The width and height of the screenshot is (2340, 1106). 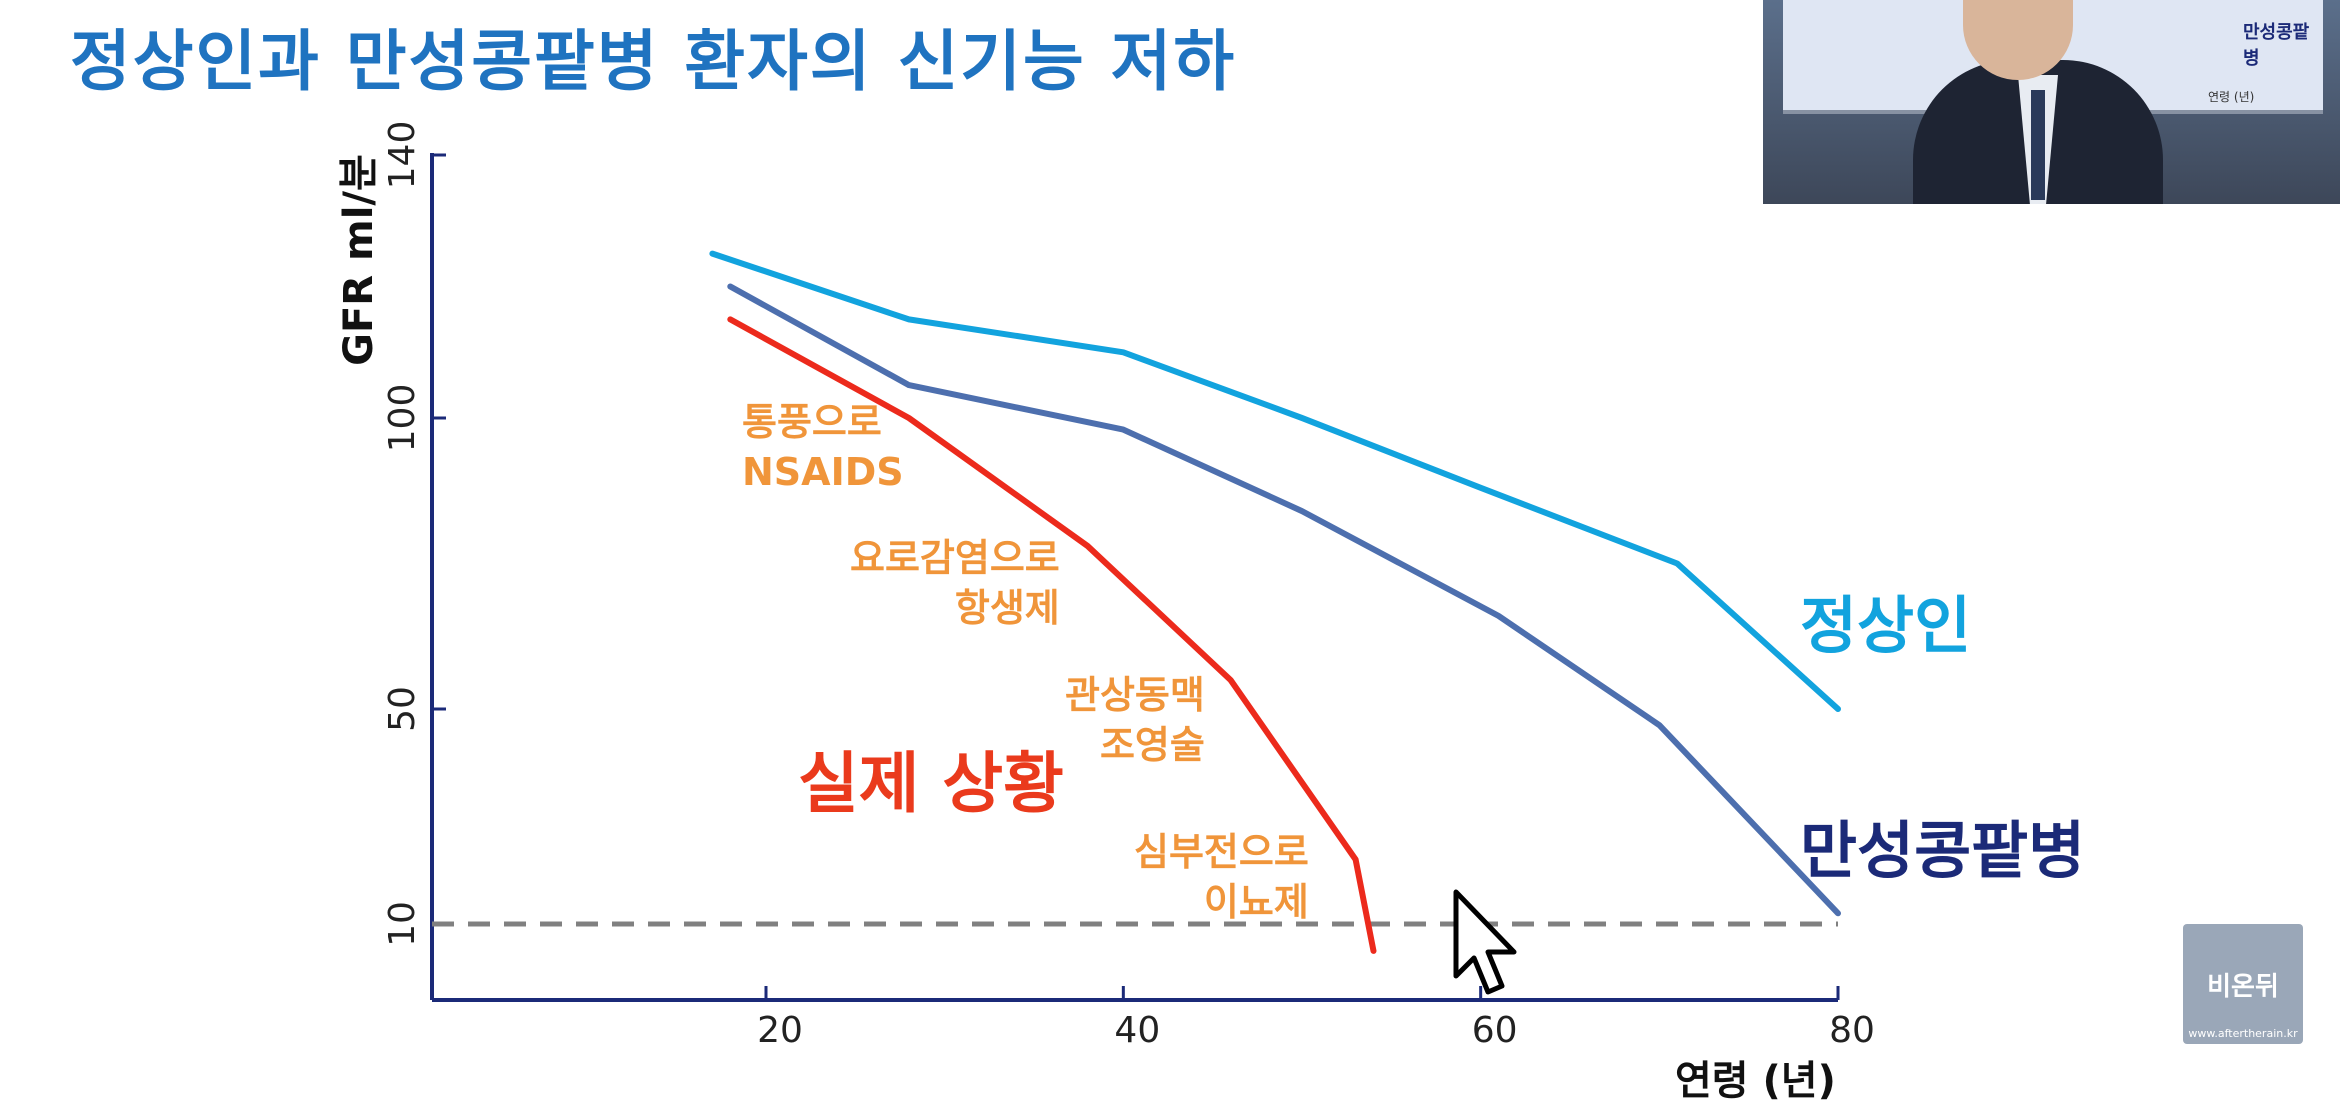 What do you see at coordinates (1495, 1030) in the screenshot?
I see `x-tick-label-2: 60` at bounding box center [1495, 1030].